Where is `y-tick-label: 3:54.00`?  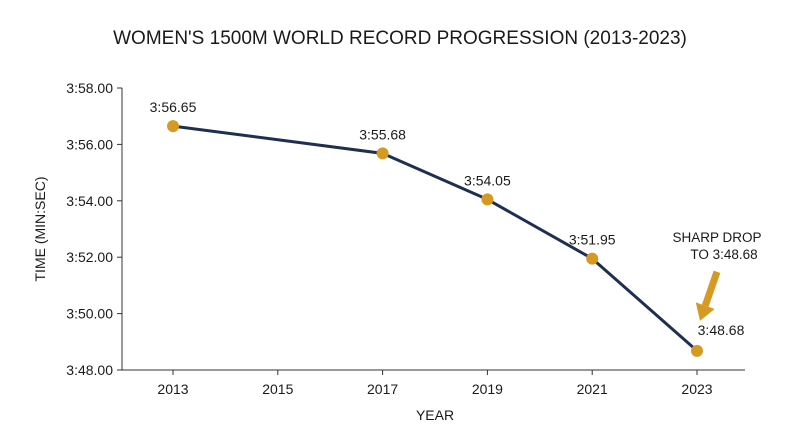
y-tick-label: 3:54.00 is located at coordinates (89, 201).